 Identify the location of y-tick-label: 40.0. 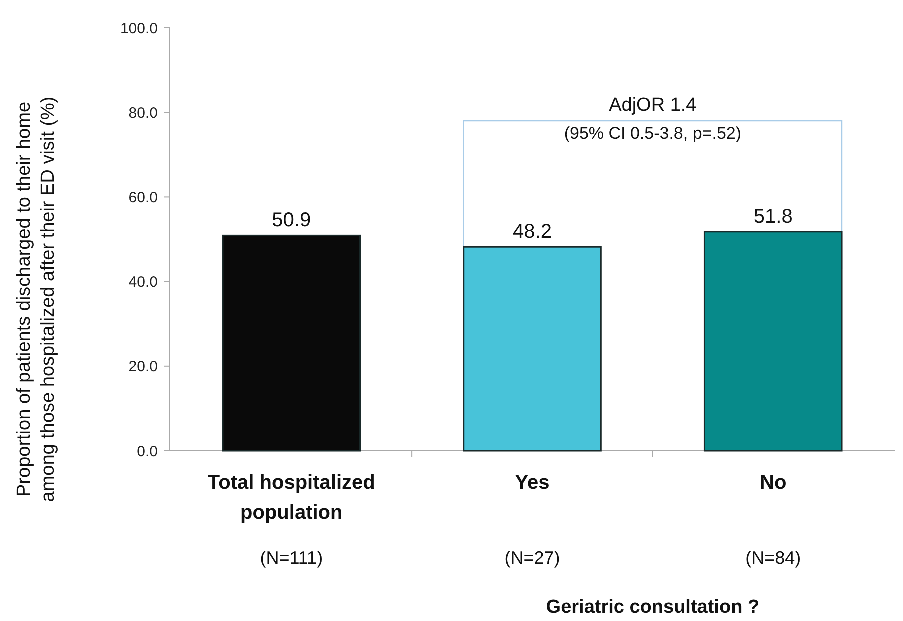
(143, 283).